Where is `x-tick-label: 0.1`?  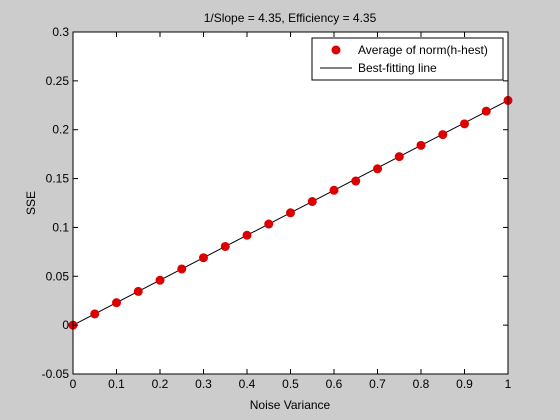
x-tick-label: 0.1 is located at coordinates (116, 384).